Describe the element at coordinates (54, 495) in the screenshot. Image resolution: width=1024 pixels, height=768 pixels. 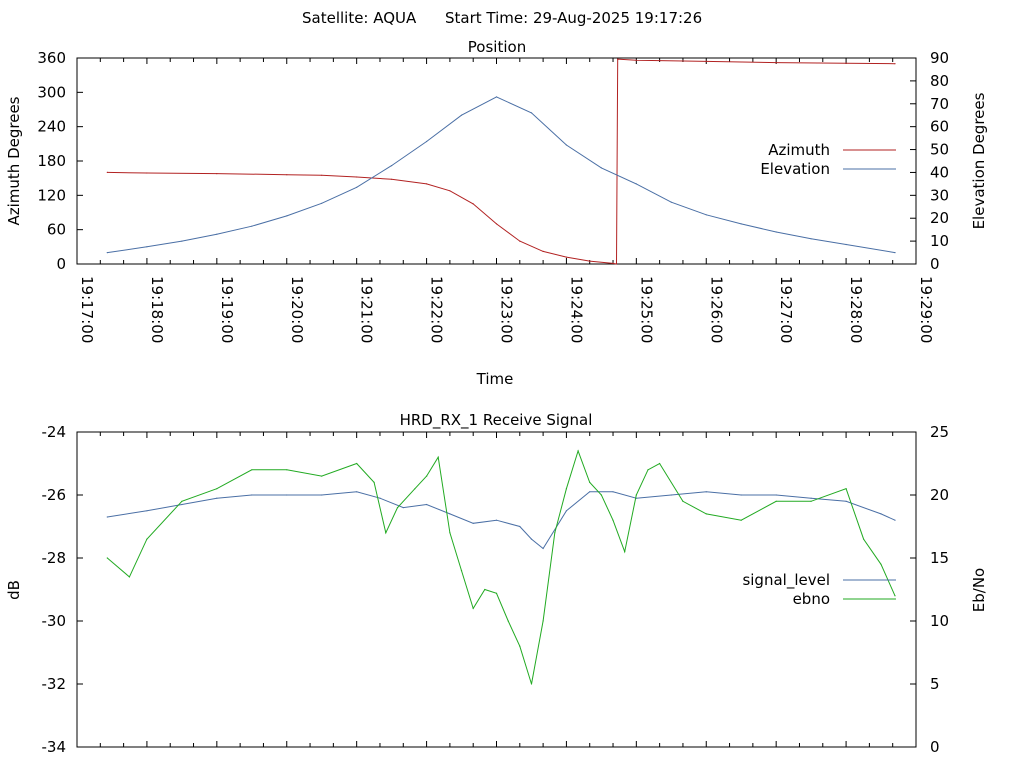
I see `y-tick-label: -26` at that location.